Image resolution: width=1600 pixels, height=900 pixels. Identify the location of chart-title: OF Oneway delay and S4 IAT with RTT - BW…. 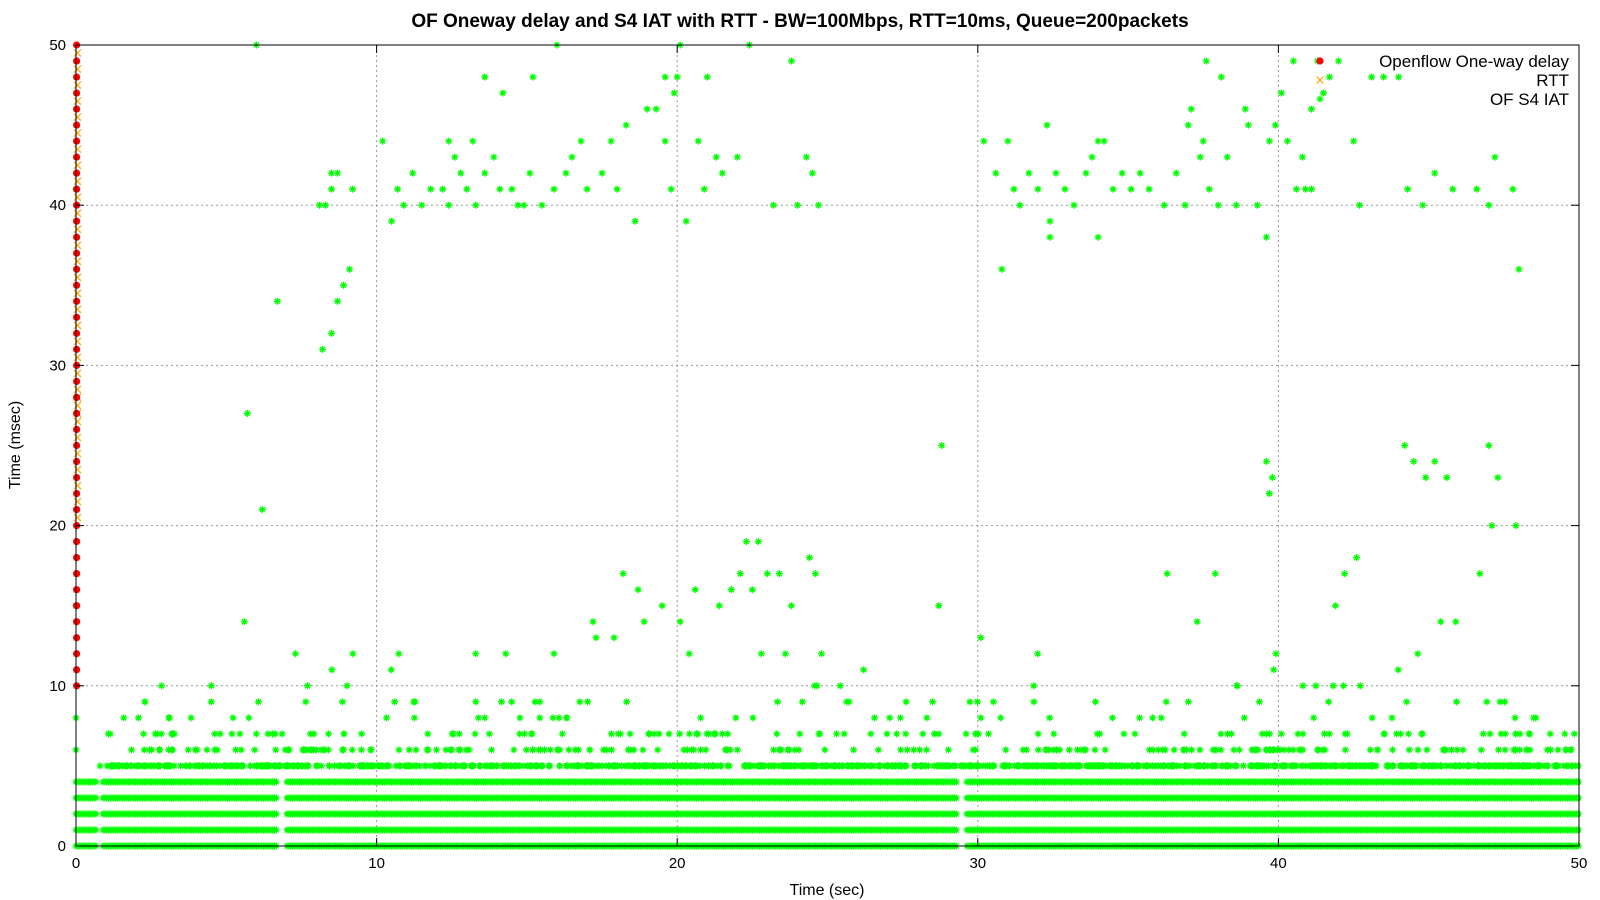
(799, 21).